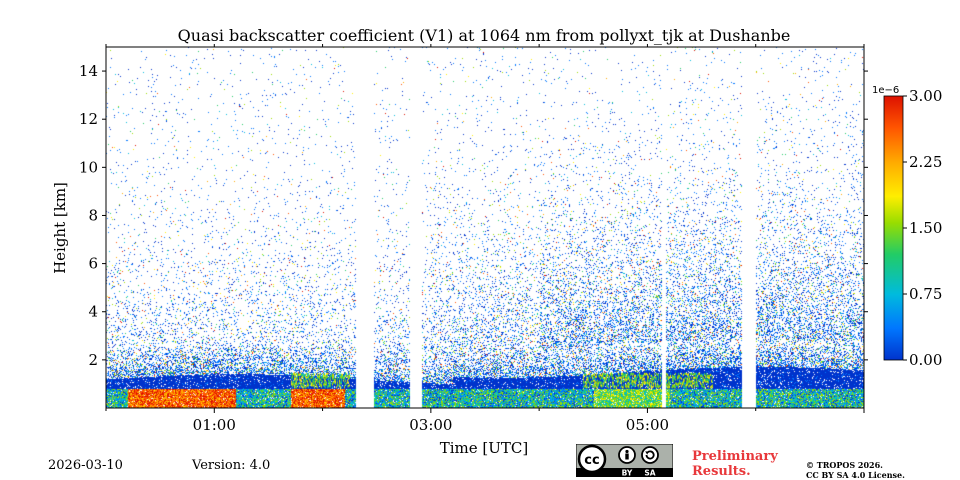  Describe the element at coordinates (925, 228) in the screenshot. I see `colorbar-tick-label: 1.50` at that location.